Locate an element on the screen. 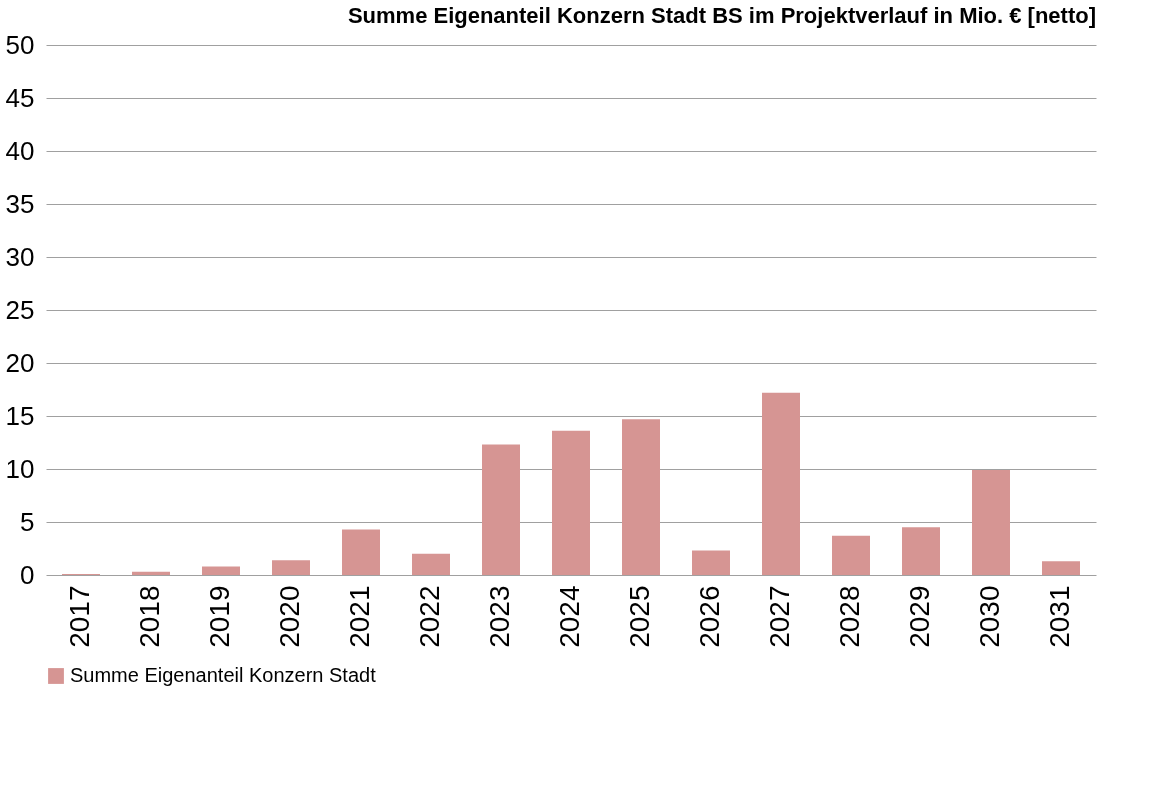  x-tick-label: 2028 is located at coordinates (849, 616).